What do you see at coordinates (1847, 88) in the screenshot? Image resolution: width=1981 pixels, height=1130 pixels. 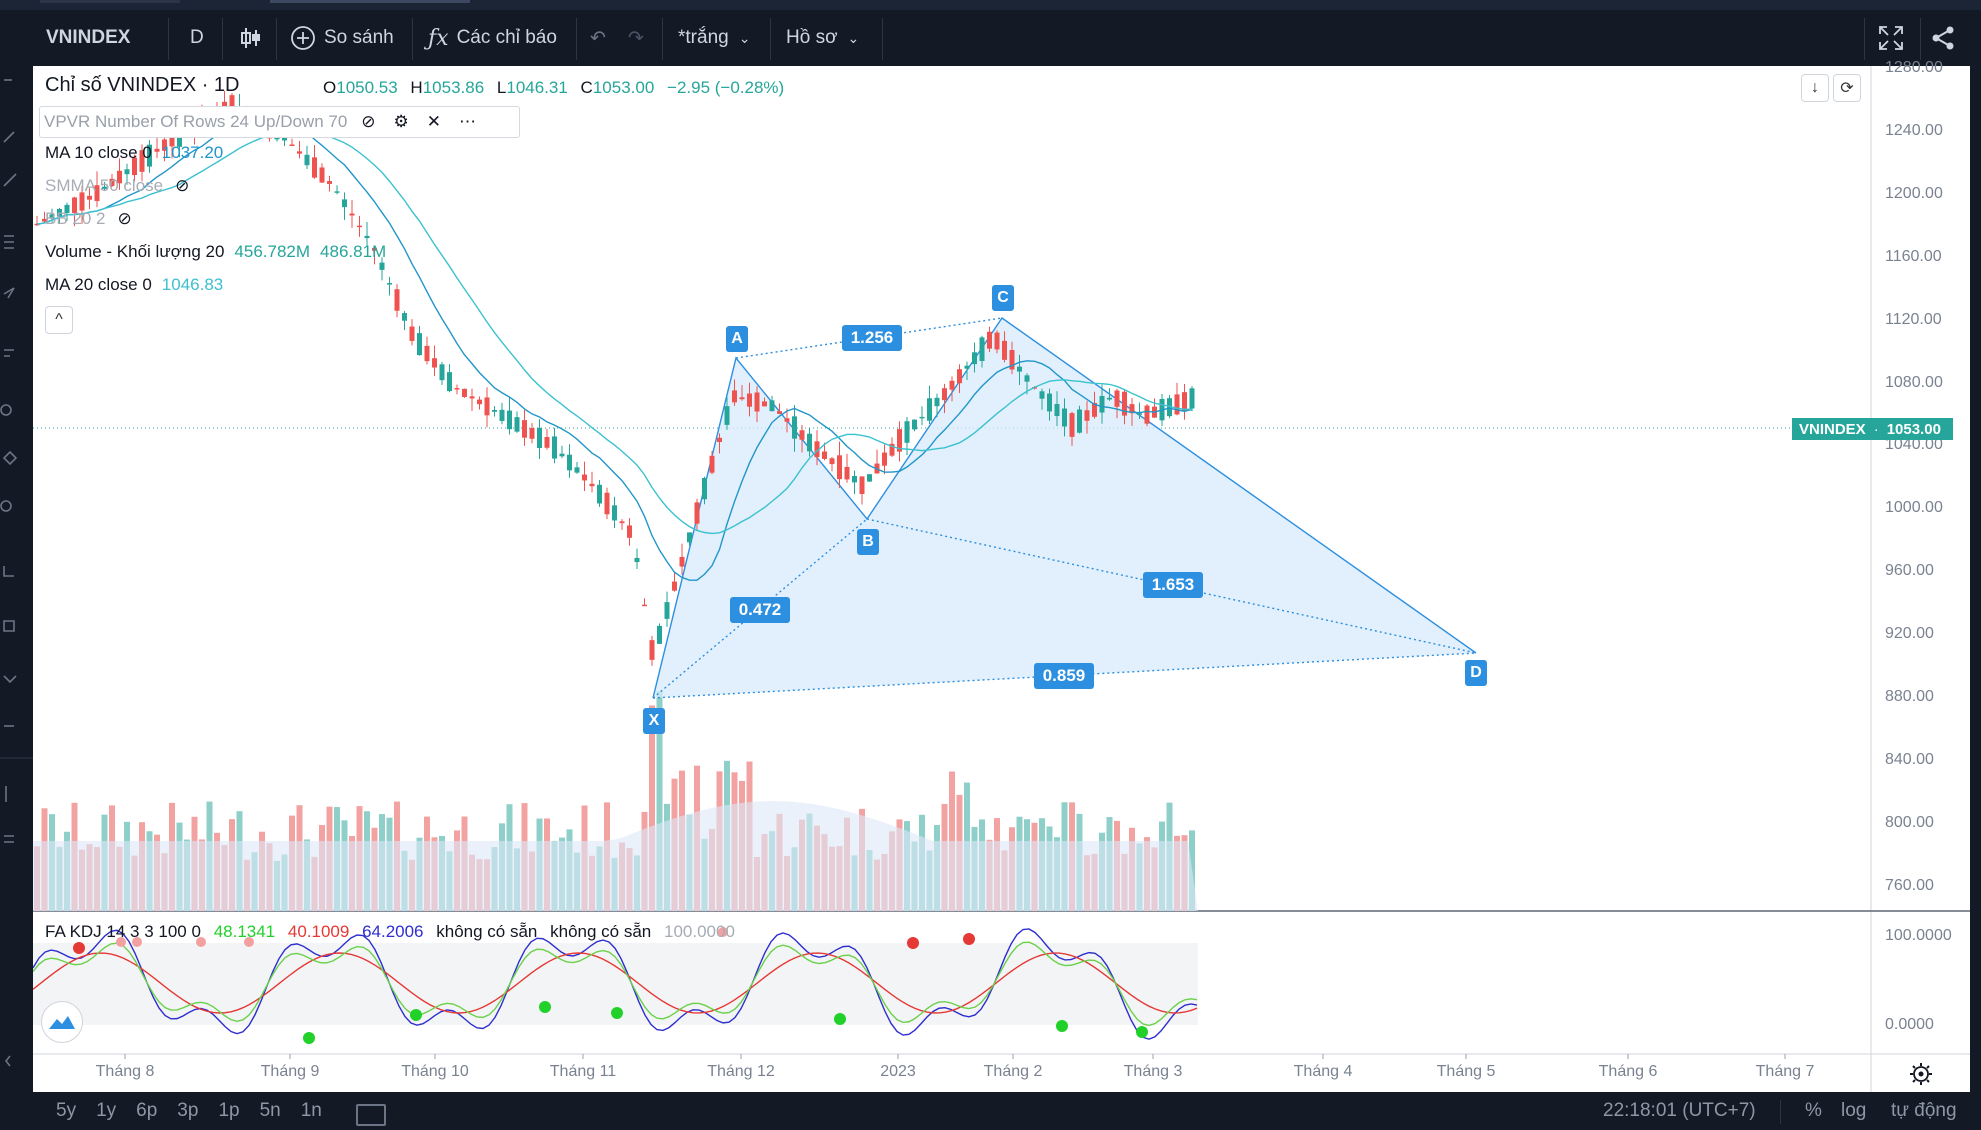 I see `reset-view-button: ⟳` at bounding box center [1847, 88].